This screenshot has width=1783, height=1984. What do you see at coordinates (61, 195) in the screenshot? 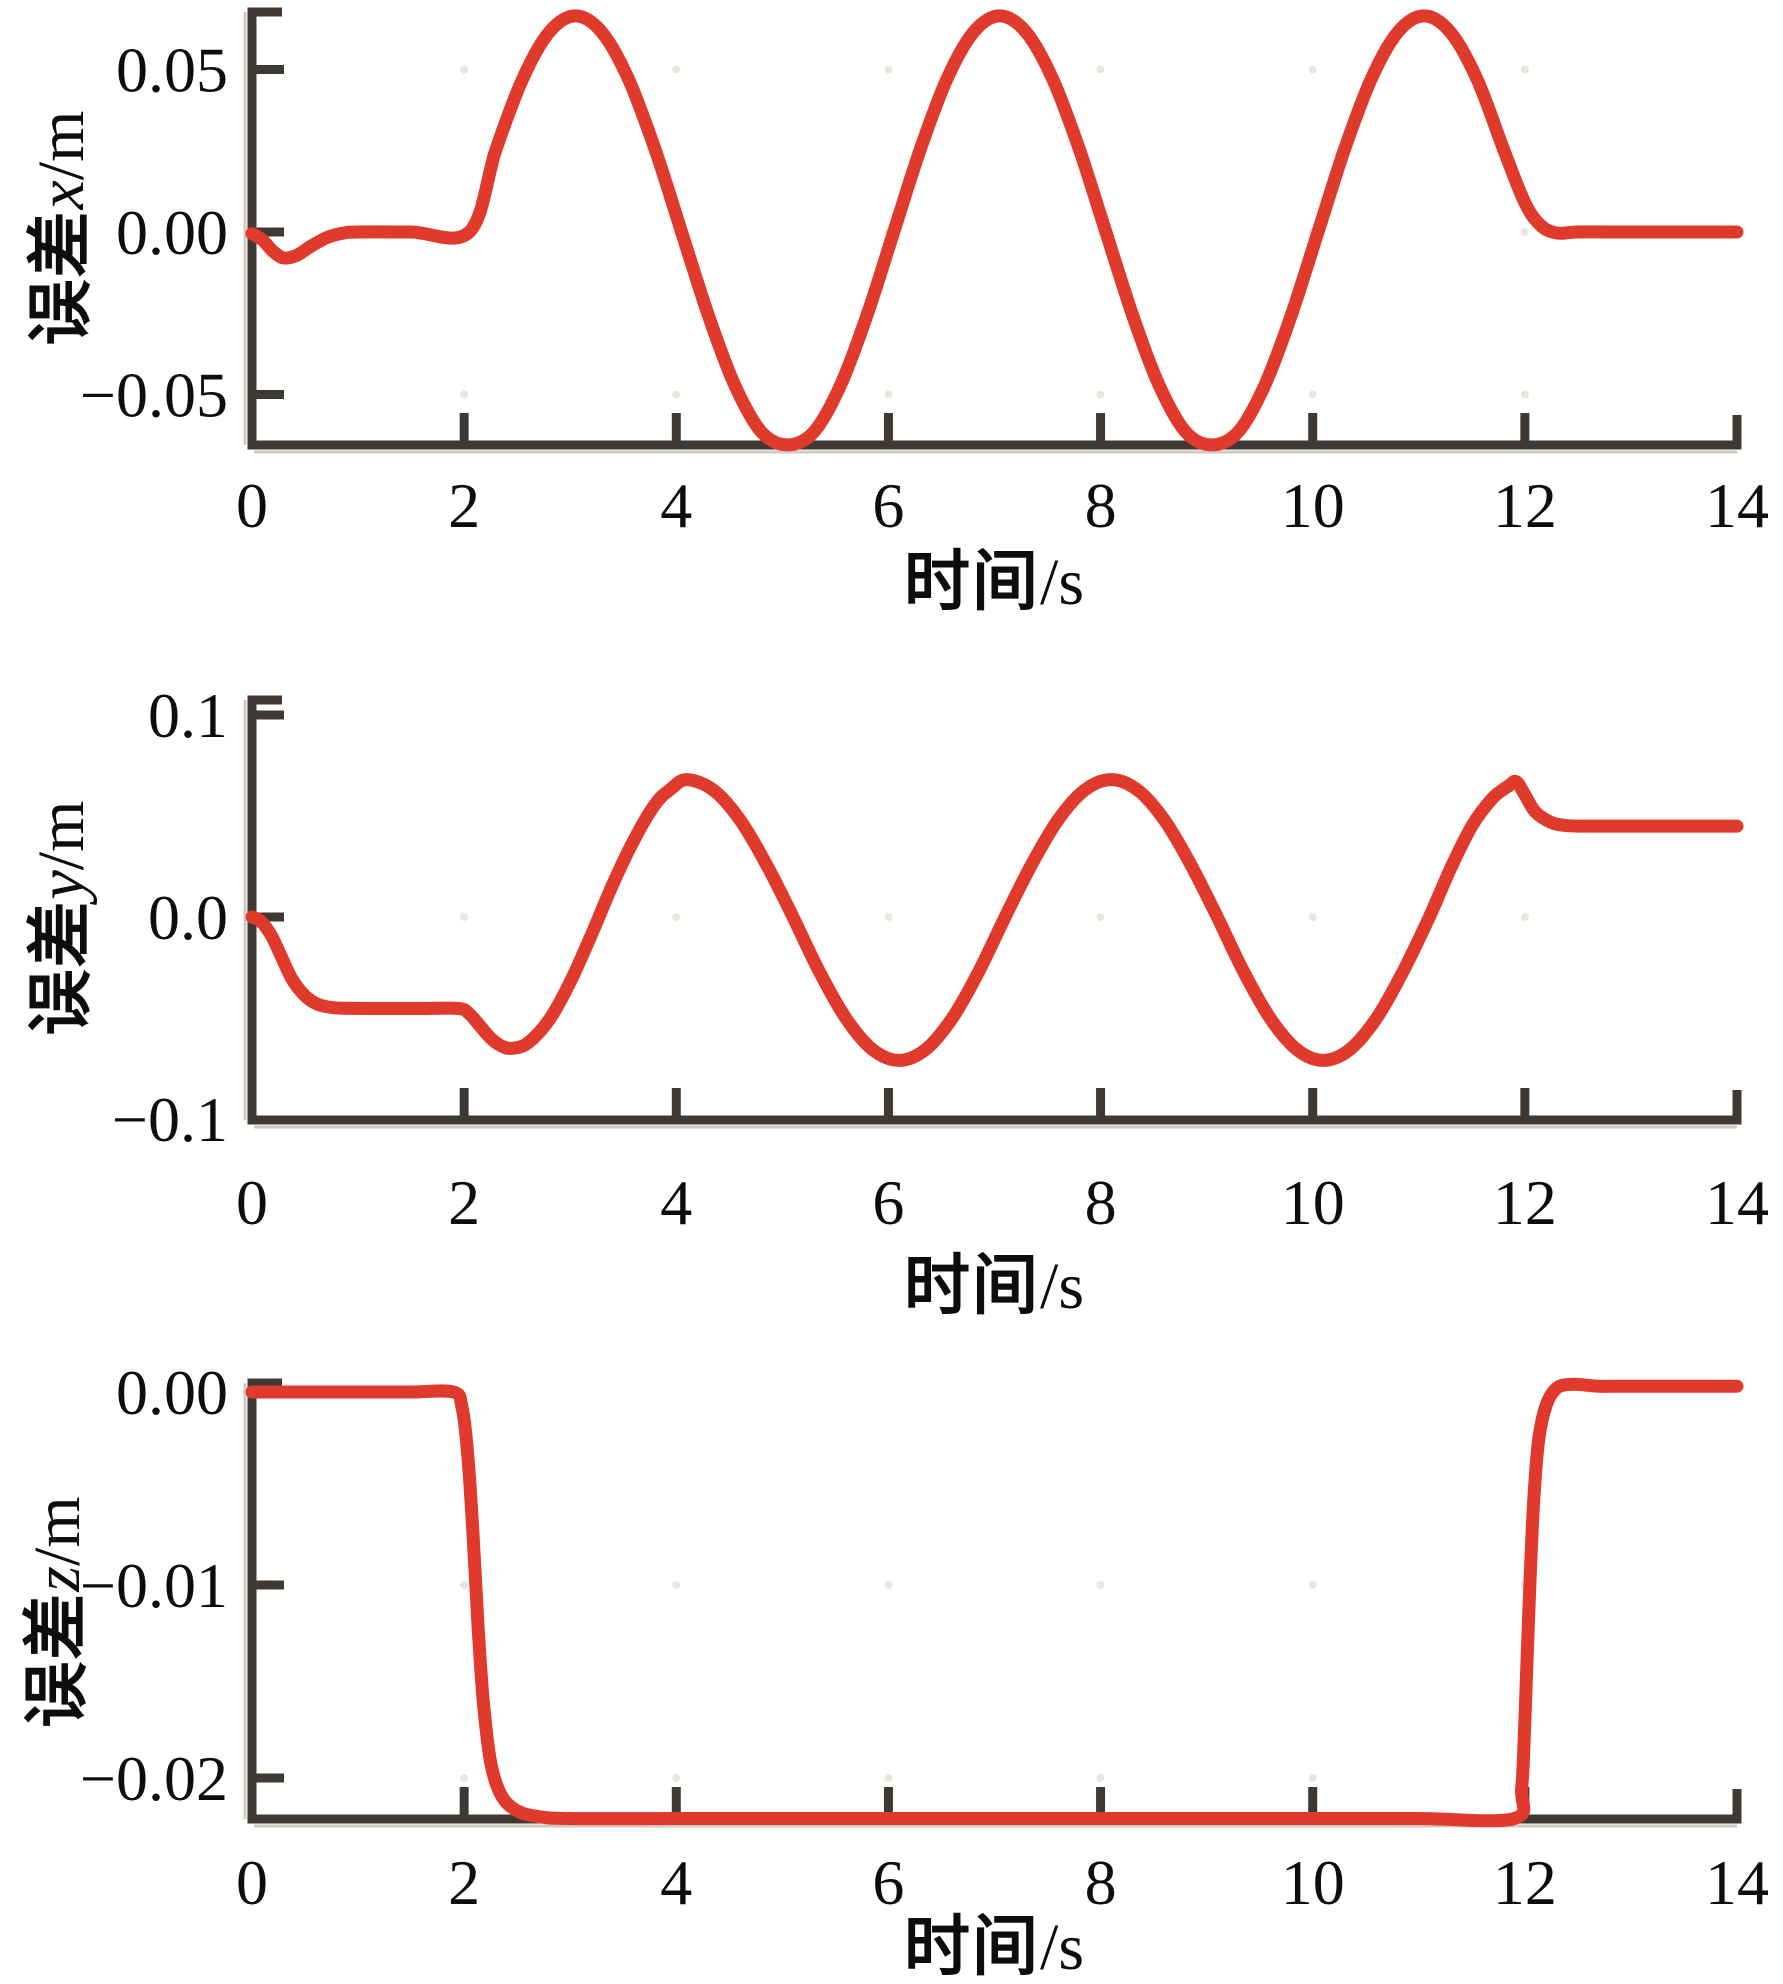
I see `ylabel-variable: x` at bounding box center [61, 195].